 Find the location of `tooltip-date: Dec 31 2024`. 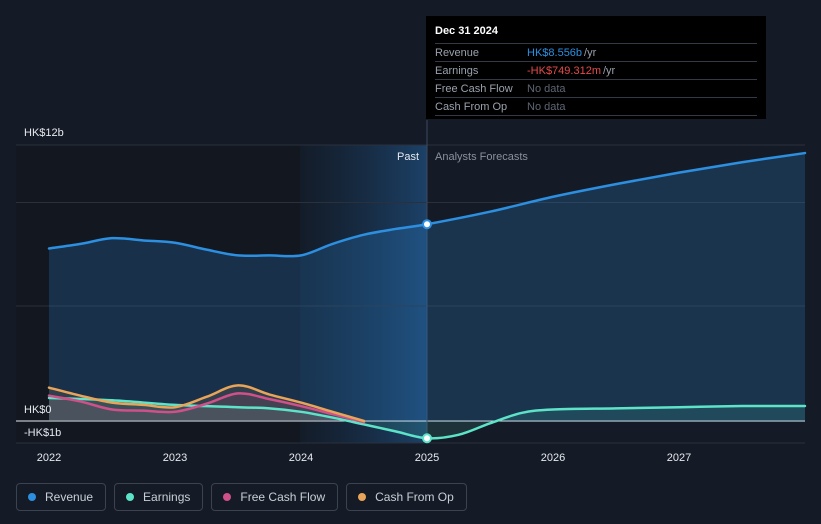

tooltip-date: Dec 31 2024 is located at coordinates (466, 31).